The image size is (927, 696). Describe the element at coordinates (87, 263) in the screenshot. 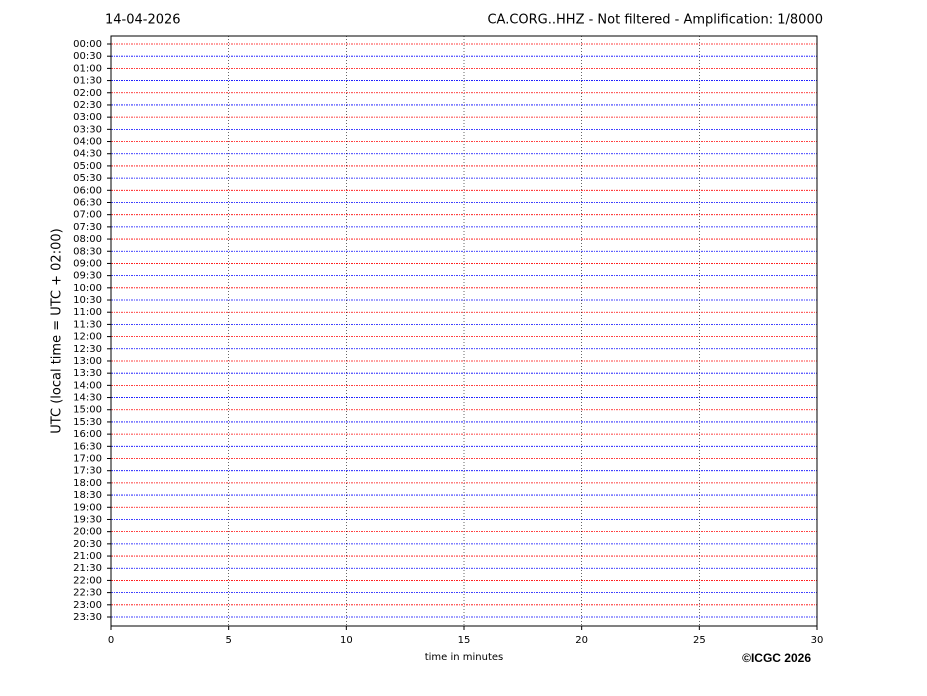

I see `y-tick-label: 09:00` at that location.